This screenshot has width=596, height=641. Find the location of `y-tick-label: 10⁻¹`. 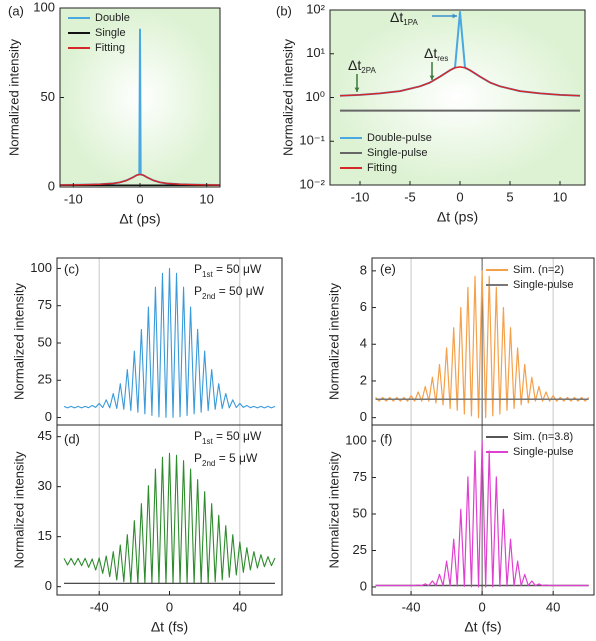

y-tick-label: 10⁻¹ is located at coordinates (312, 140).